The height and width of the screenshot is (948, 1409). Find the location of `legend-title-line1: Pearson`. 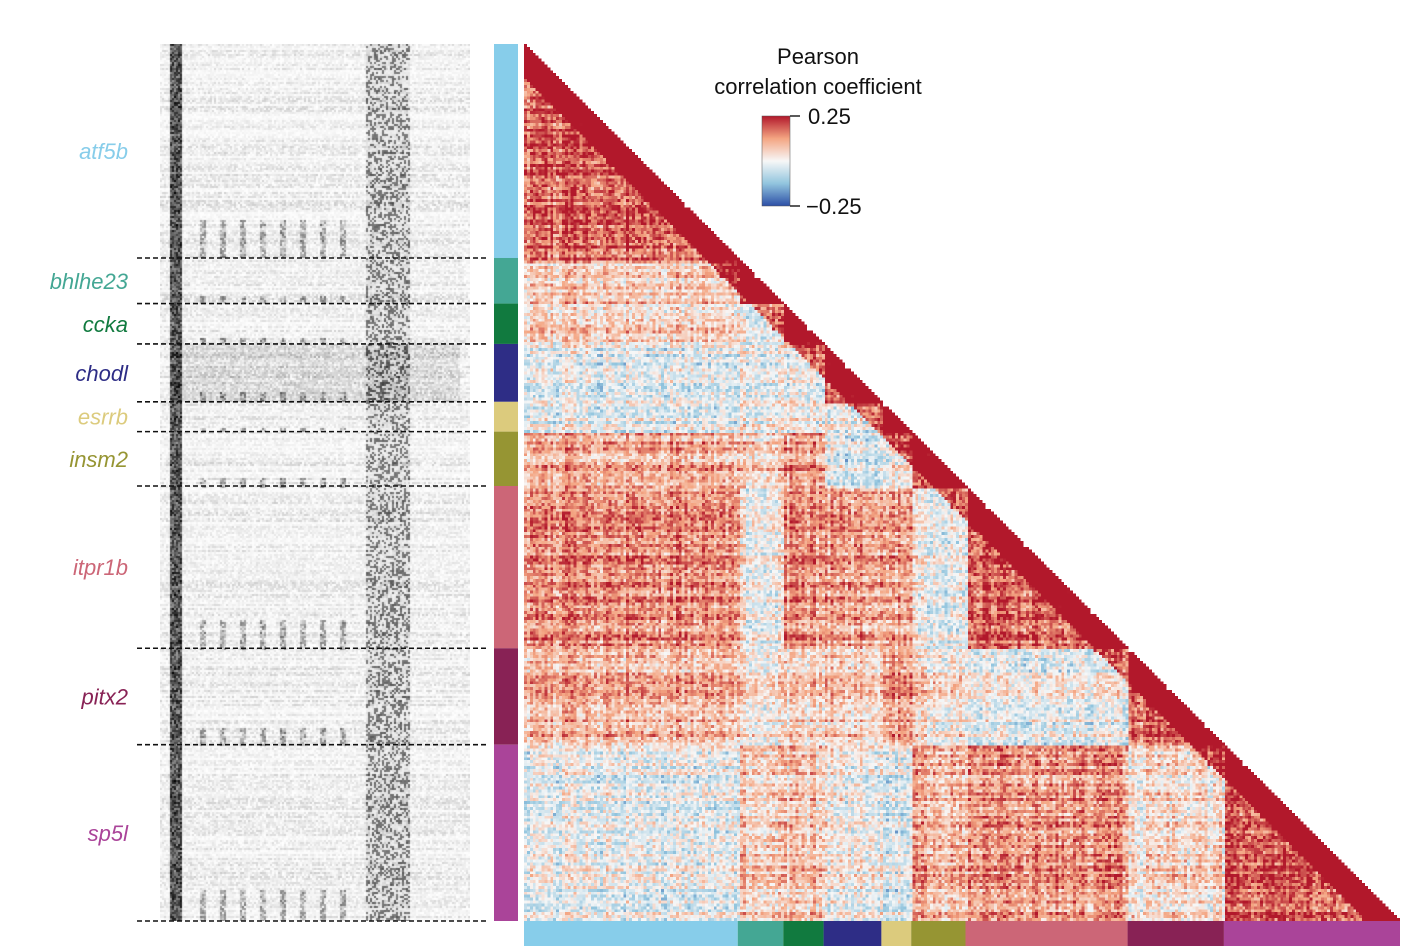

legend-title-line1: Pearson is located at coordinates (818, 56).